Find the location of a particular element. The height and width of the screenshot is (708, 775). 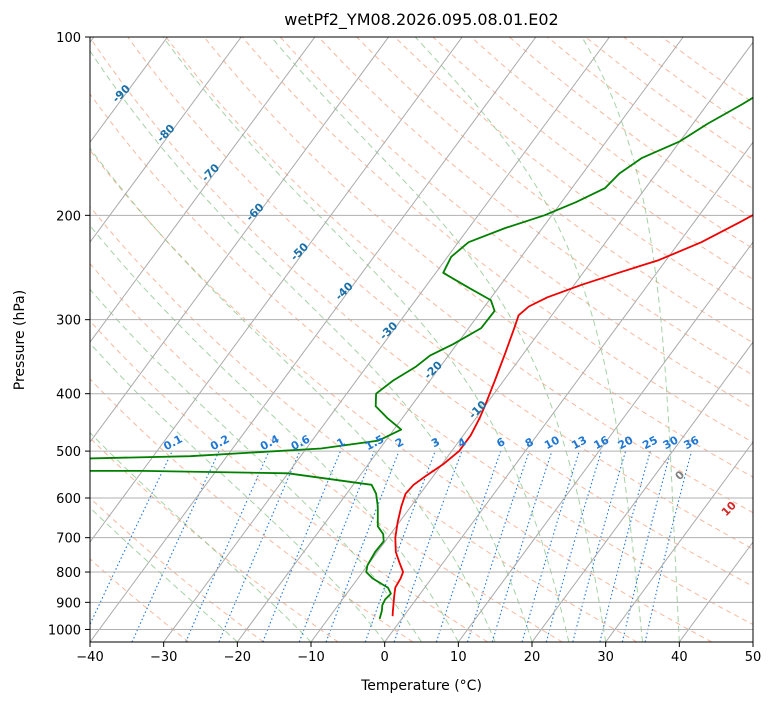

mixing-ratio-label: 25 is located at coordinates (650, 442).